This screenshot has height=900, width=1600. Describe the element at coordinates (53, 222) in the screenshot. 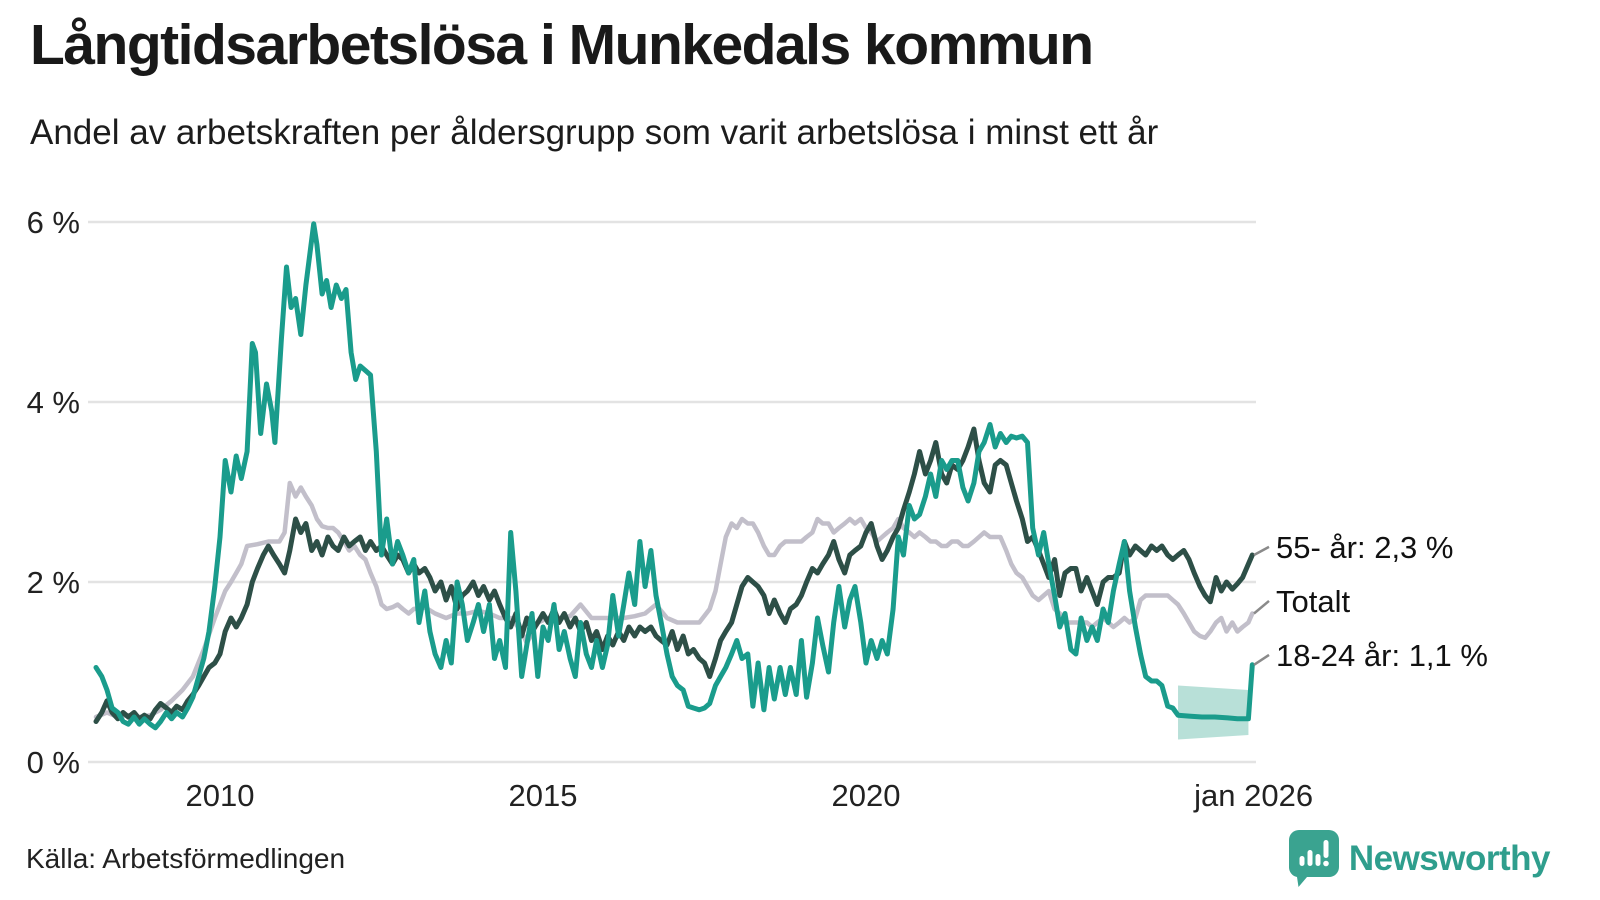

I see `y-tick-label: 6 %` at that location.